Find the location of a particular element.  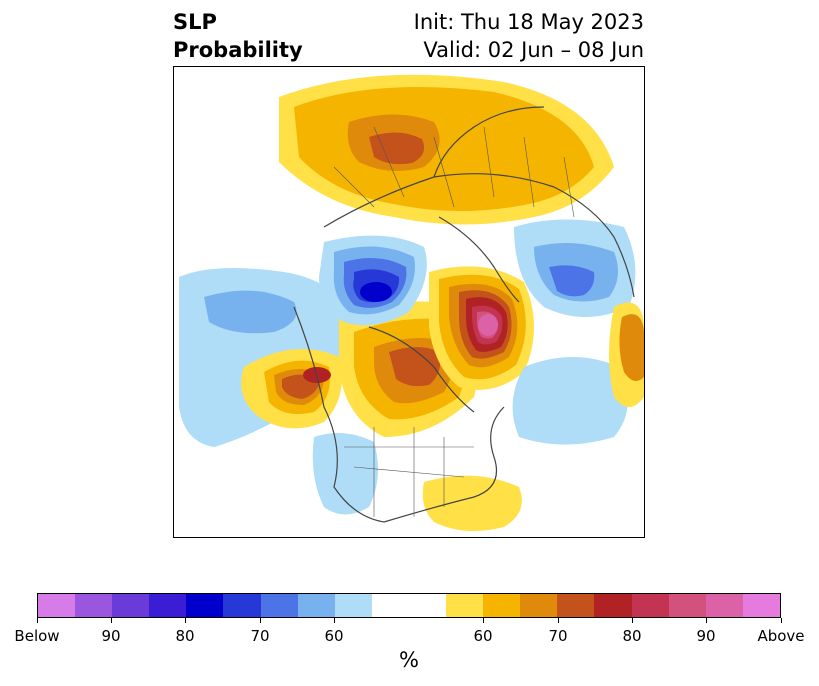

map-title: SLP Probability is located at coordinates (238, 36).